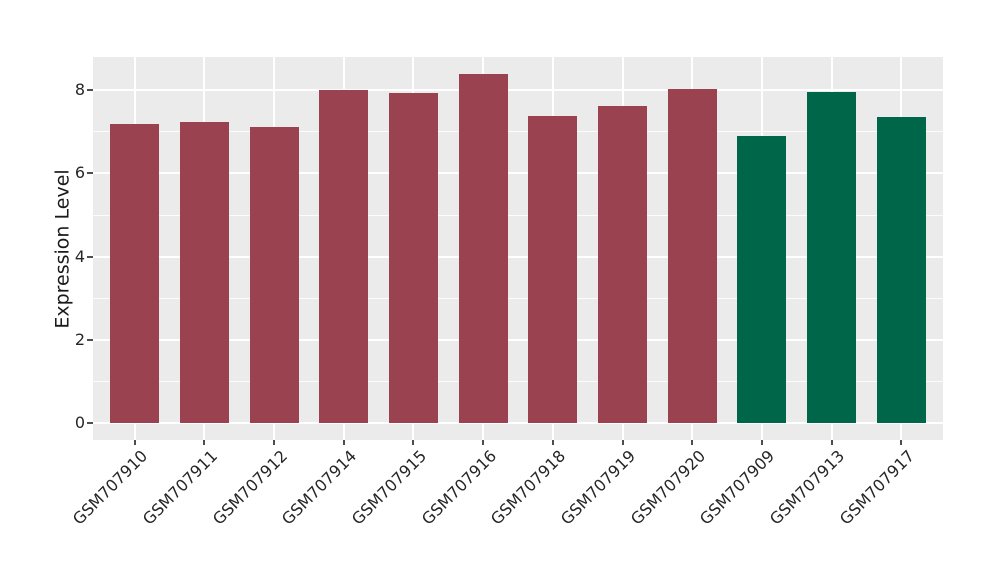  Describe the element at coordinates (901, 269) in the screenshot. I see `bar-GSM707917` at that location.